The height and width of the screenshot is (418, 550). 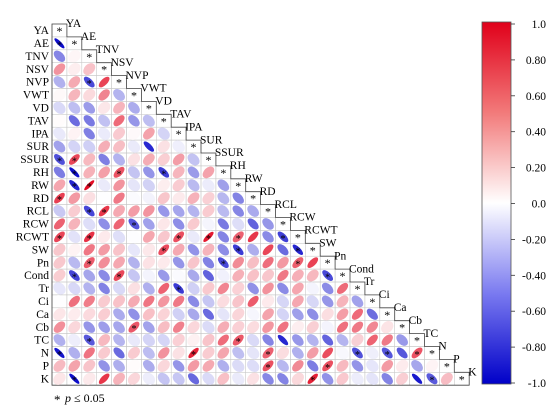 I want to click on diagonal-label-tr: Tr, so click(x=369, y=282).